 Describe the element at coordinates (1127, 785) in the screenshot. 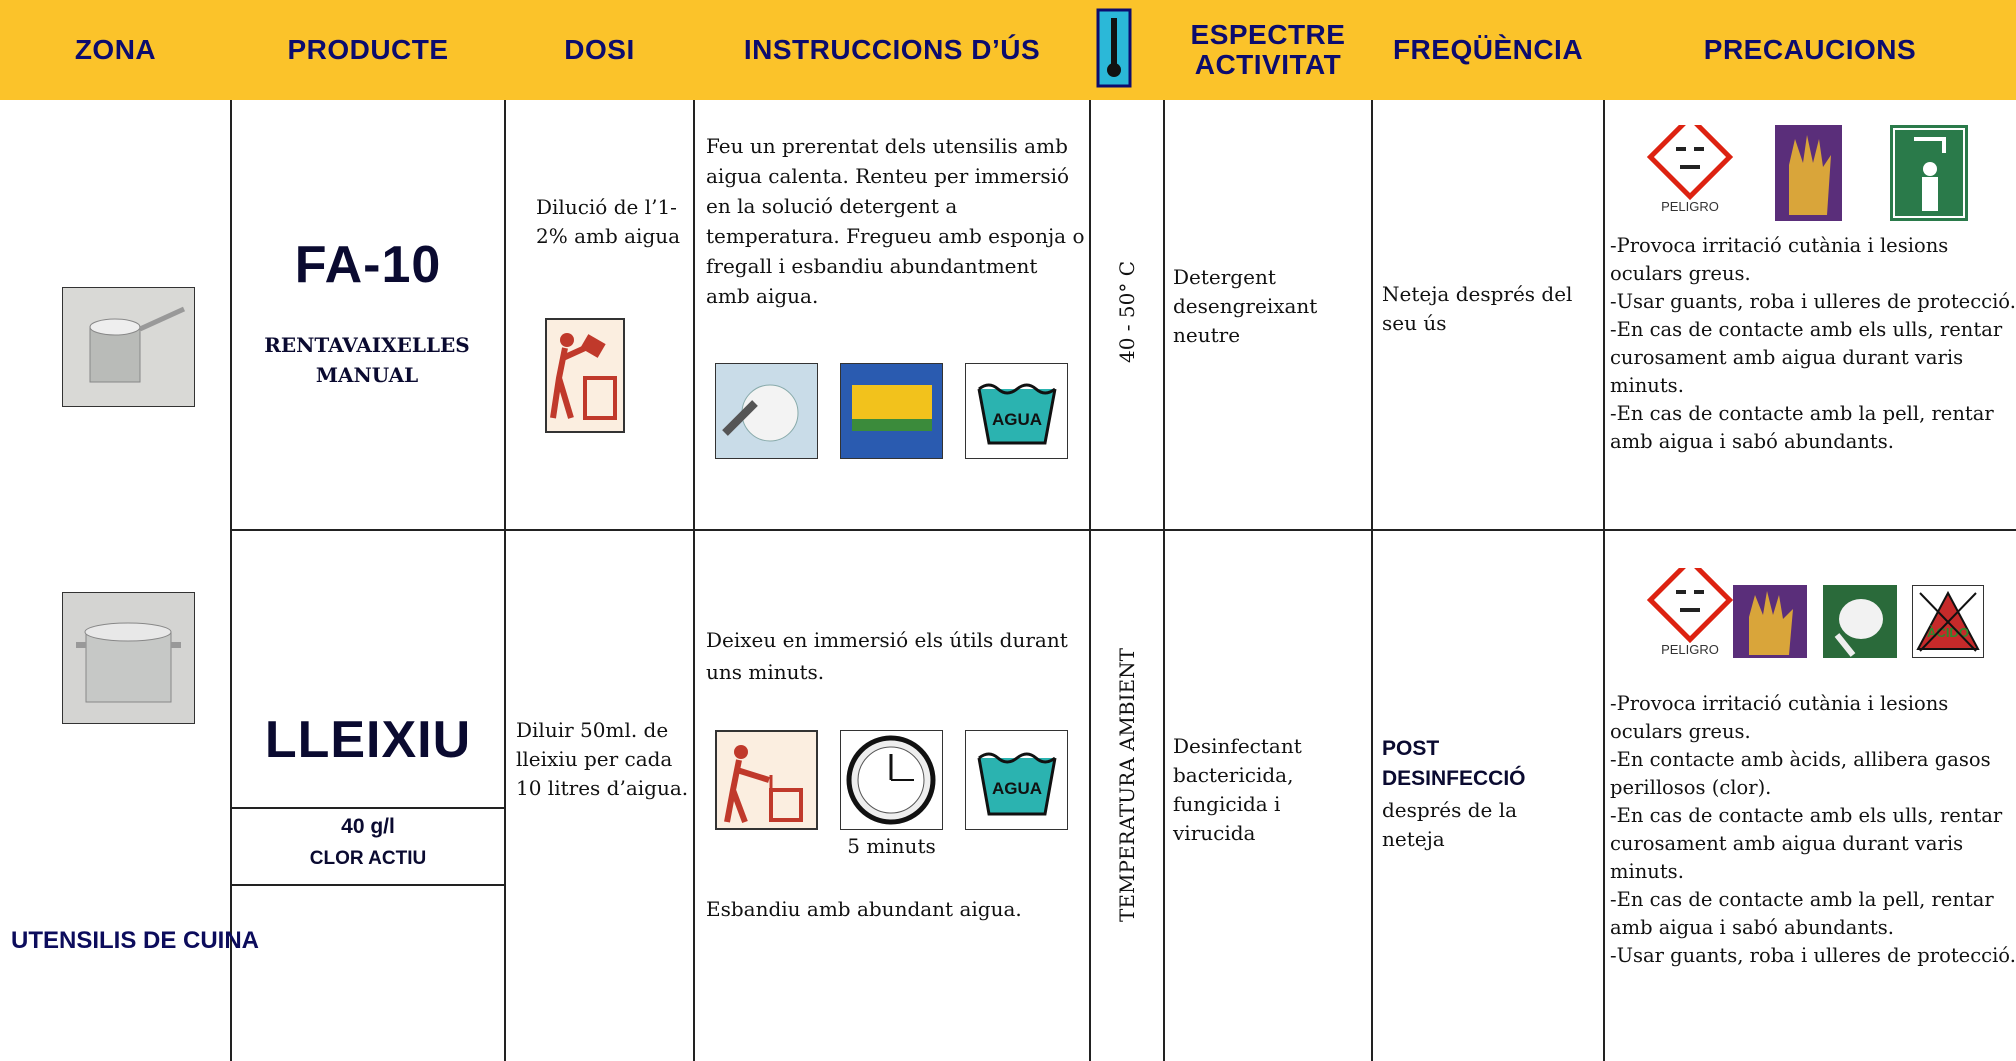

I see `temperature: TEMPERATURA AMBIENT` at that location.